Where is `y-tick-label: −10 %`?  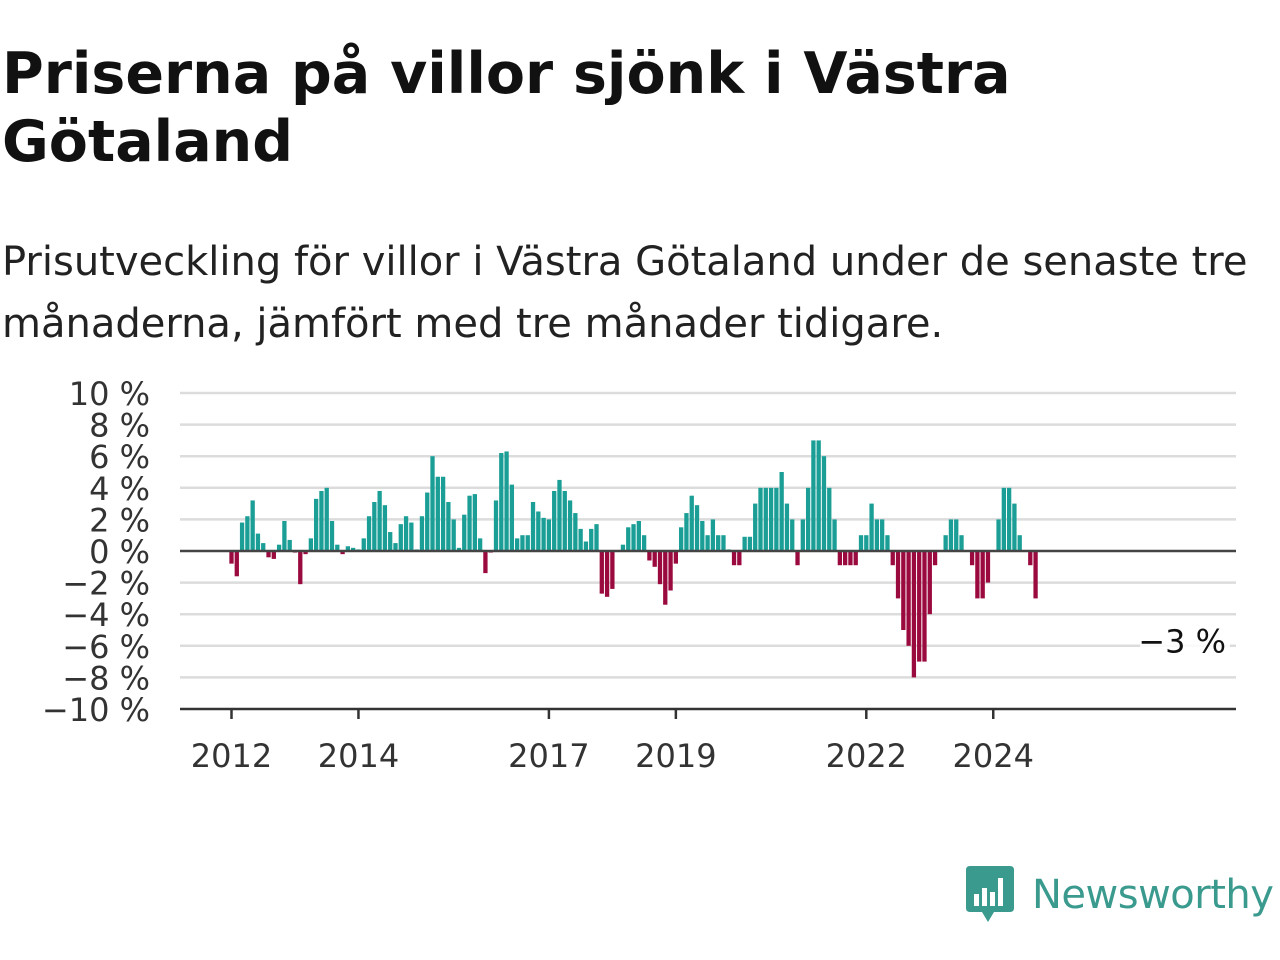 y-tick-label: −10 % is located at coordinates (96, 710).